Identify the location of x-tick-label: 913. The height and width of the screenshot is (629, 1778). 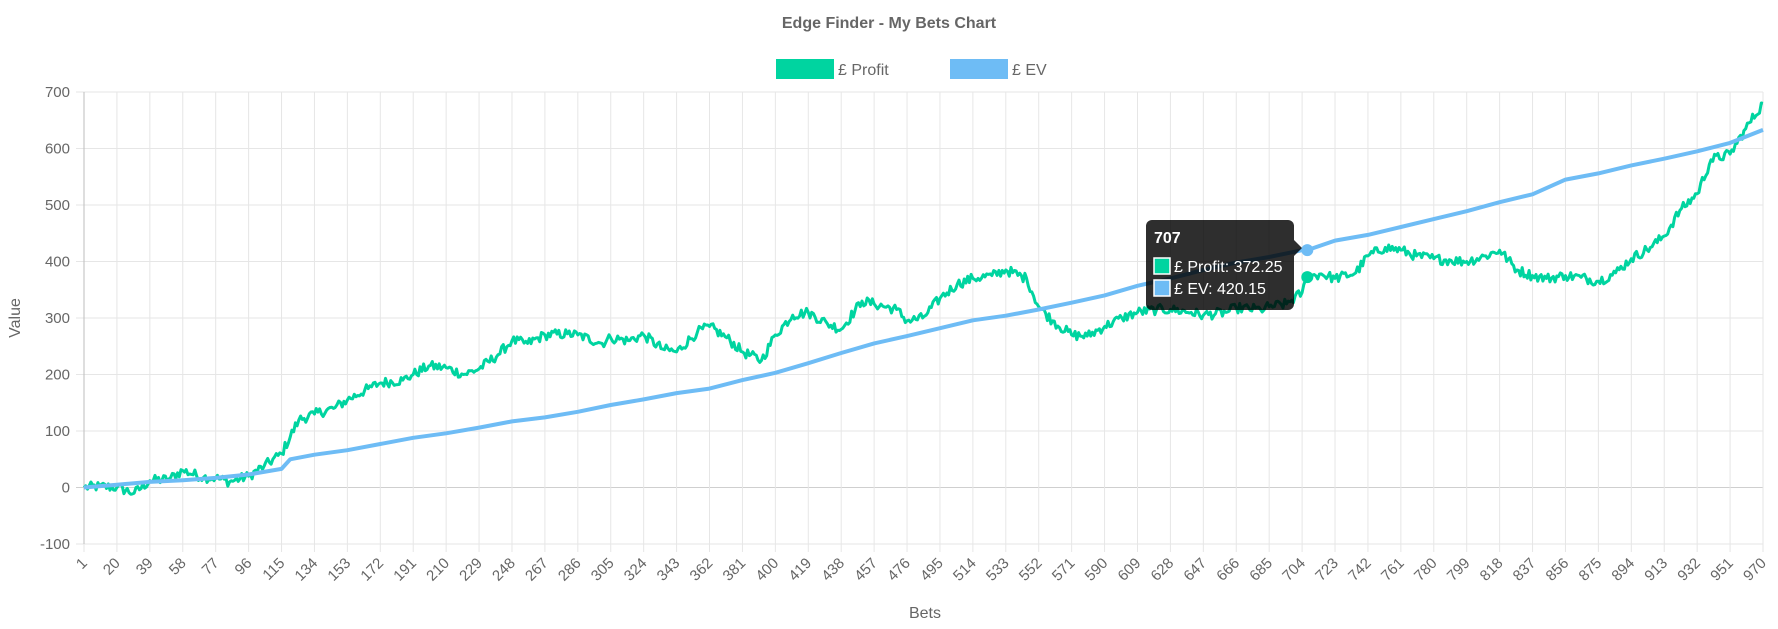
(1656, 570).